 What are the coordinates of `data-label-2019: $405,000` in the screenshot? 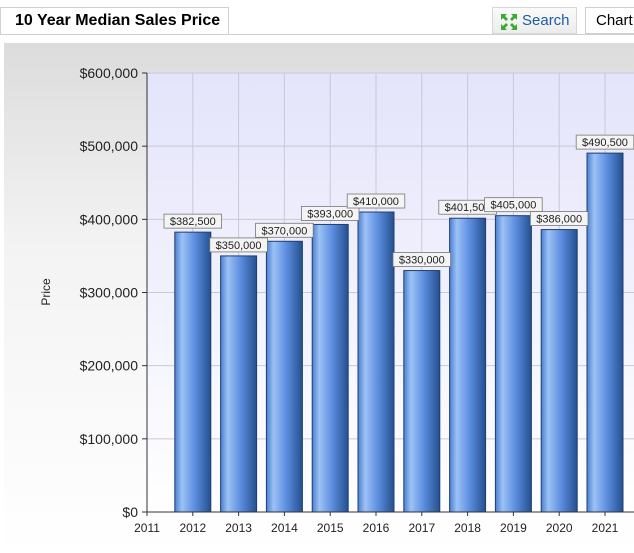 It's located at (513, 206).